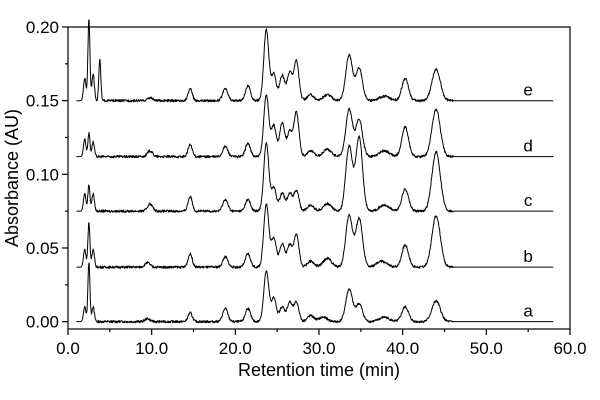 The height and width of the screenshot is (400, 600). I want to click on x-tick-label: 60.0, so click(569, 348).